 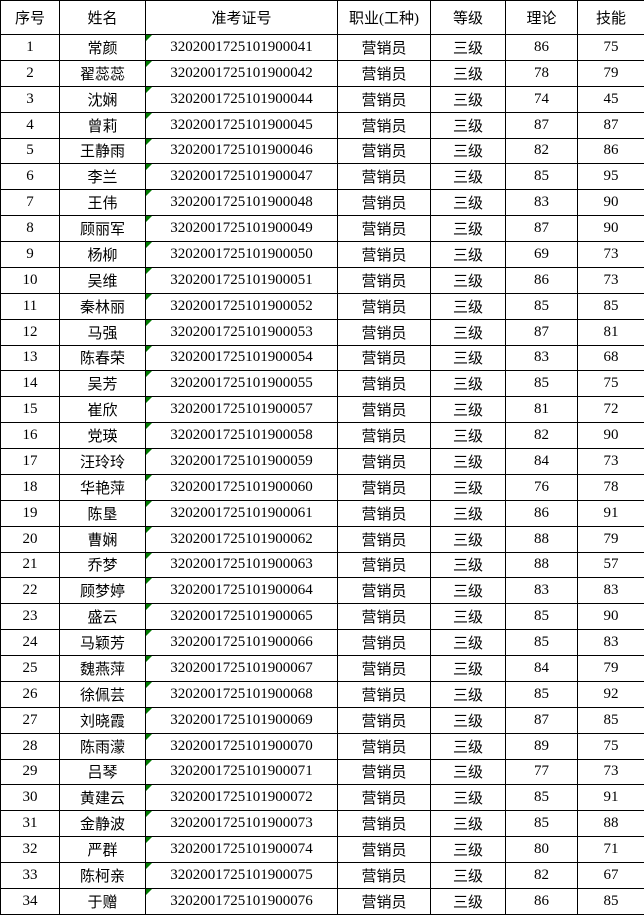 I want to click on col-header-admission-no: 准考证号, so click(x=241, y=17).